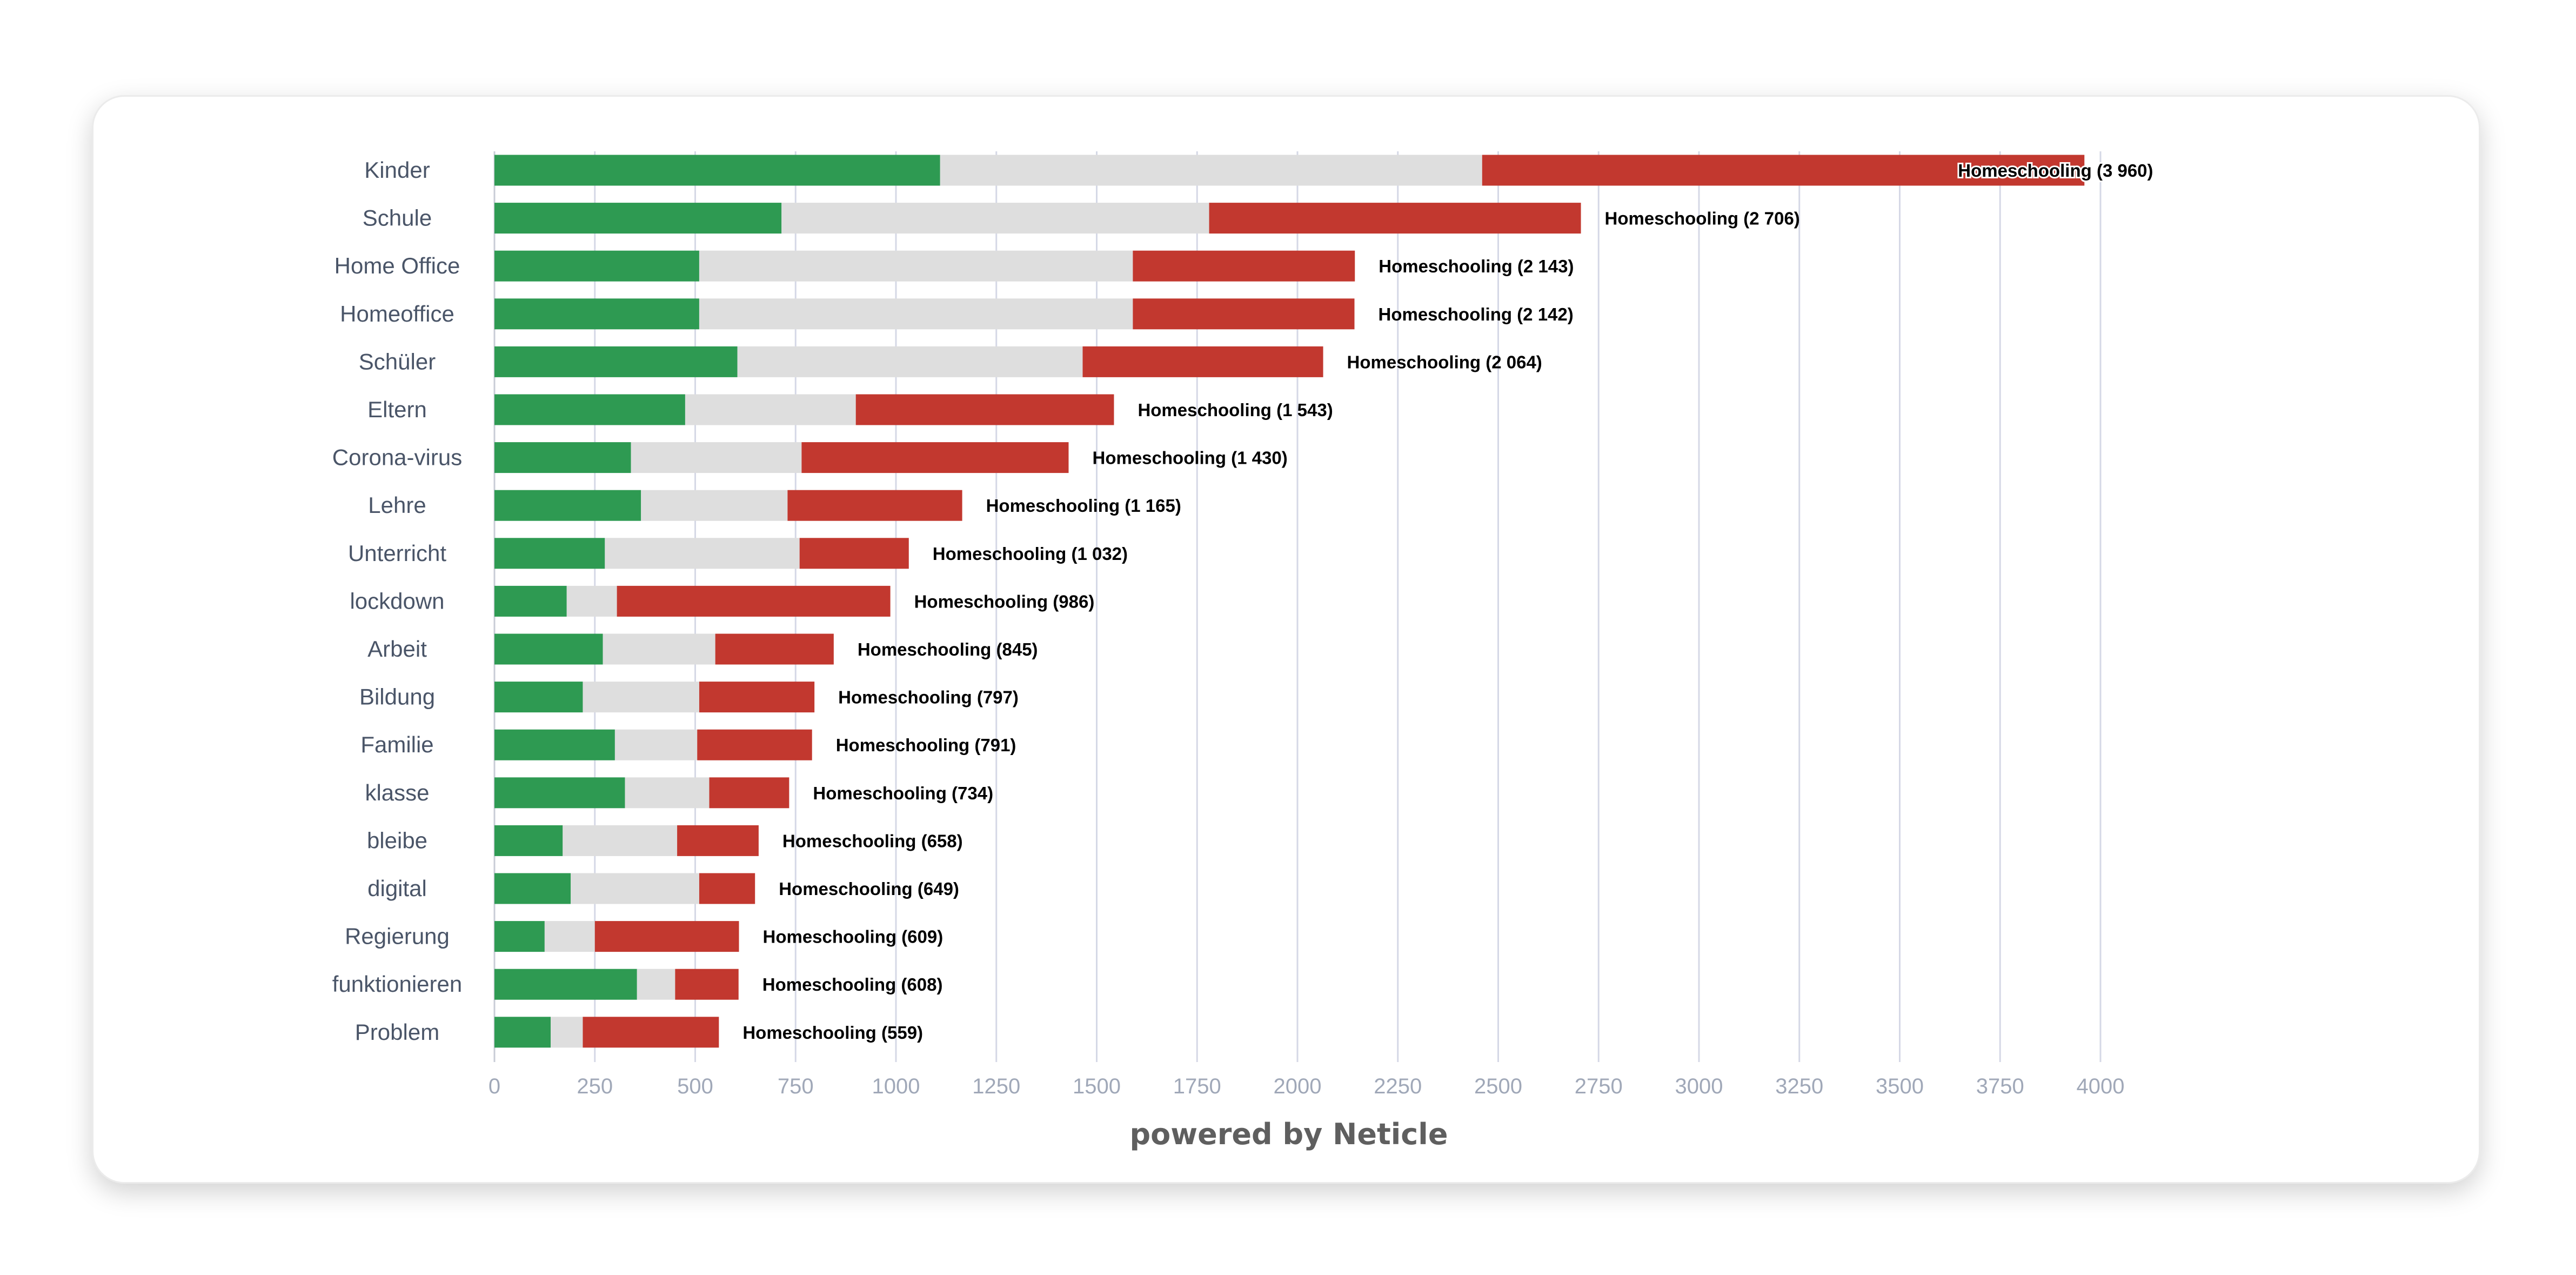 This screenshot has width=2576, height=1275. What do you see at coordinates (1702, 219) in the screenshot?
I see `data-label: Homeschooling (2 706)` at bounding box center [1702, 219].